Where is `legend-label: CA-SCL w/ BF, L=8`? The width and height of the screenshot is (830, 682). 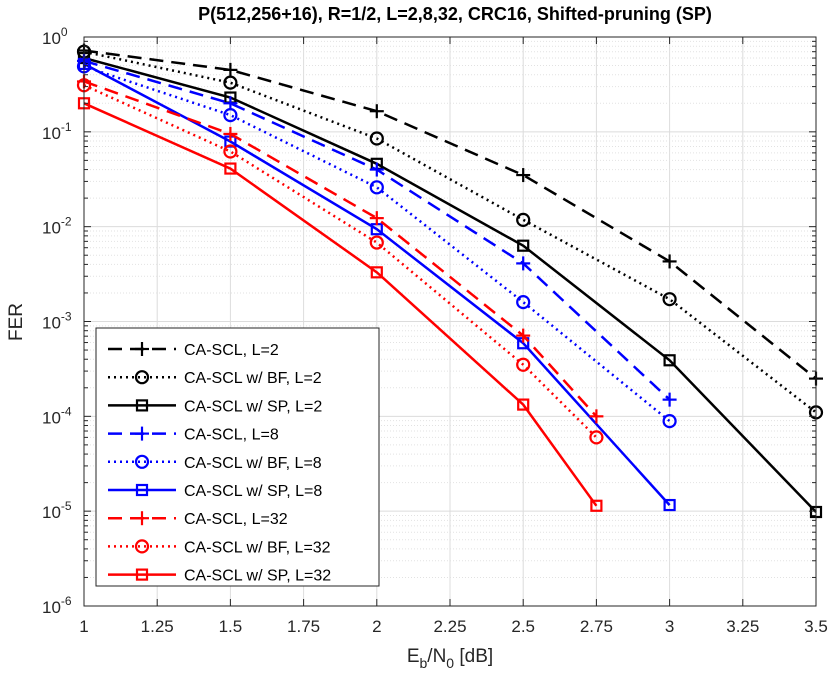
legend-label: CA-SCL w/ BF, L=8 is located at coordinates (253, 463).